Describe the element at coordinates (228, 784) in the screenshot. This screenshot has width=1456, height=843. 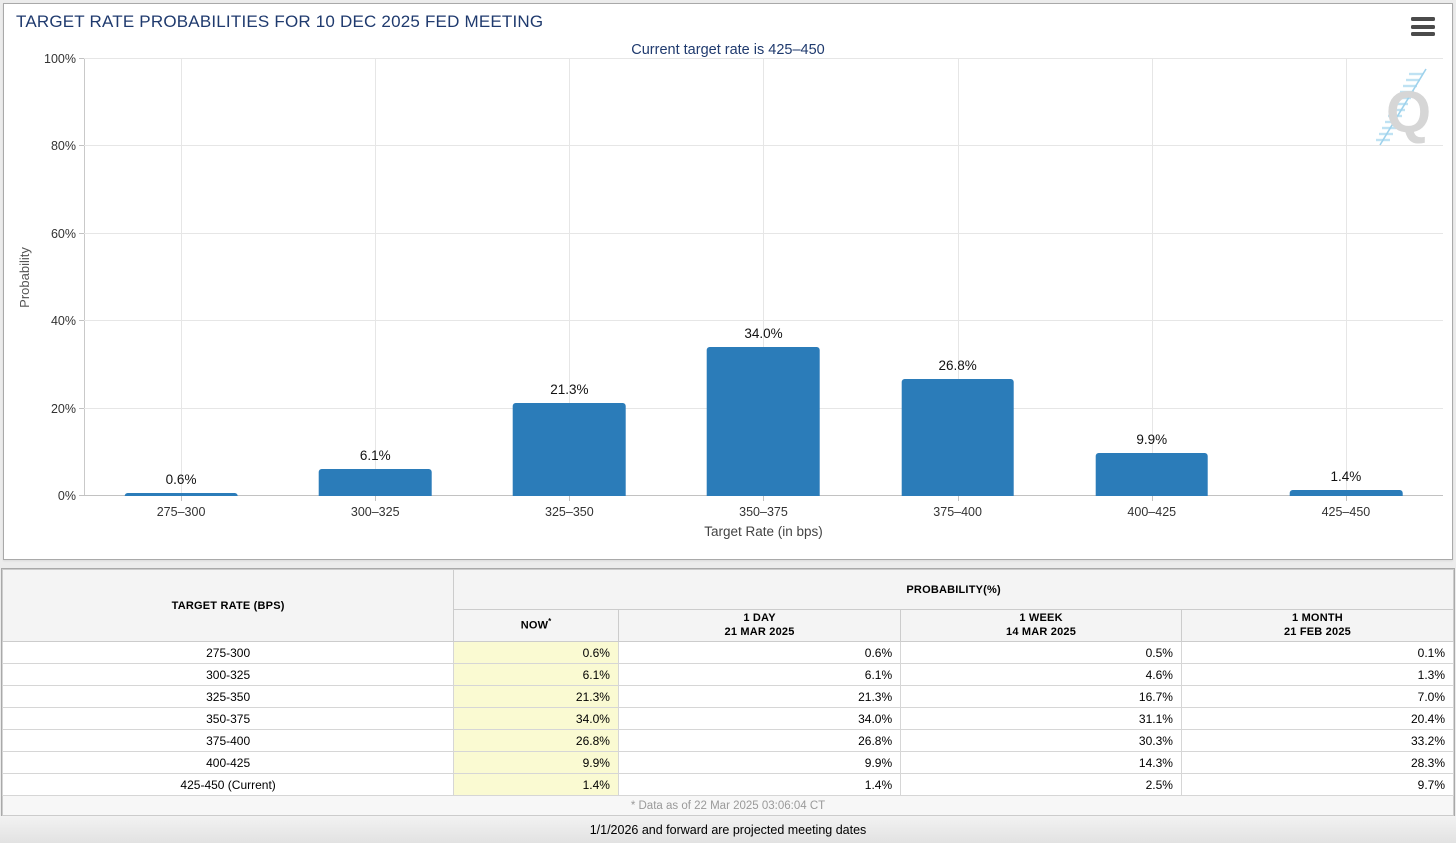
I see `target-rate-cell: 425-450 (Current)` at that location.